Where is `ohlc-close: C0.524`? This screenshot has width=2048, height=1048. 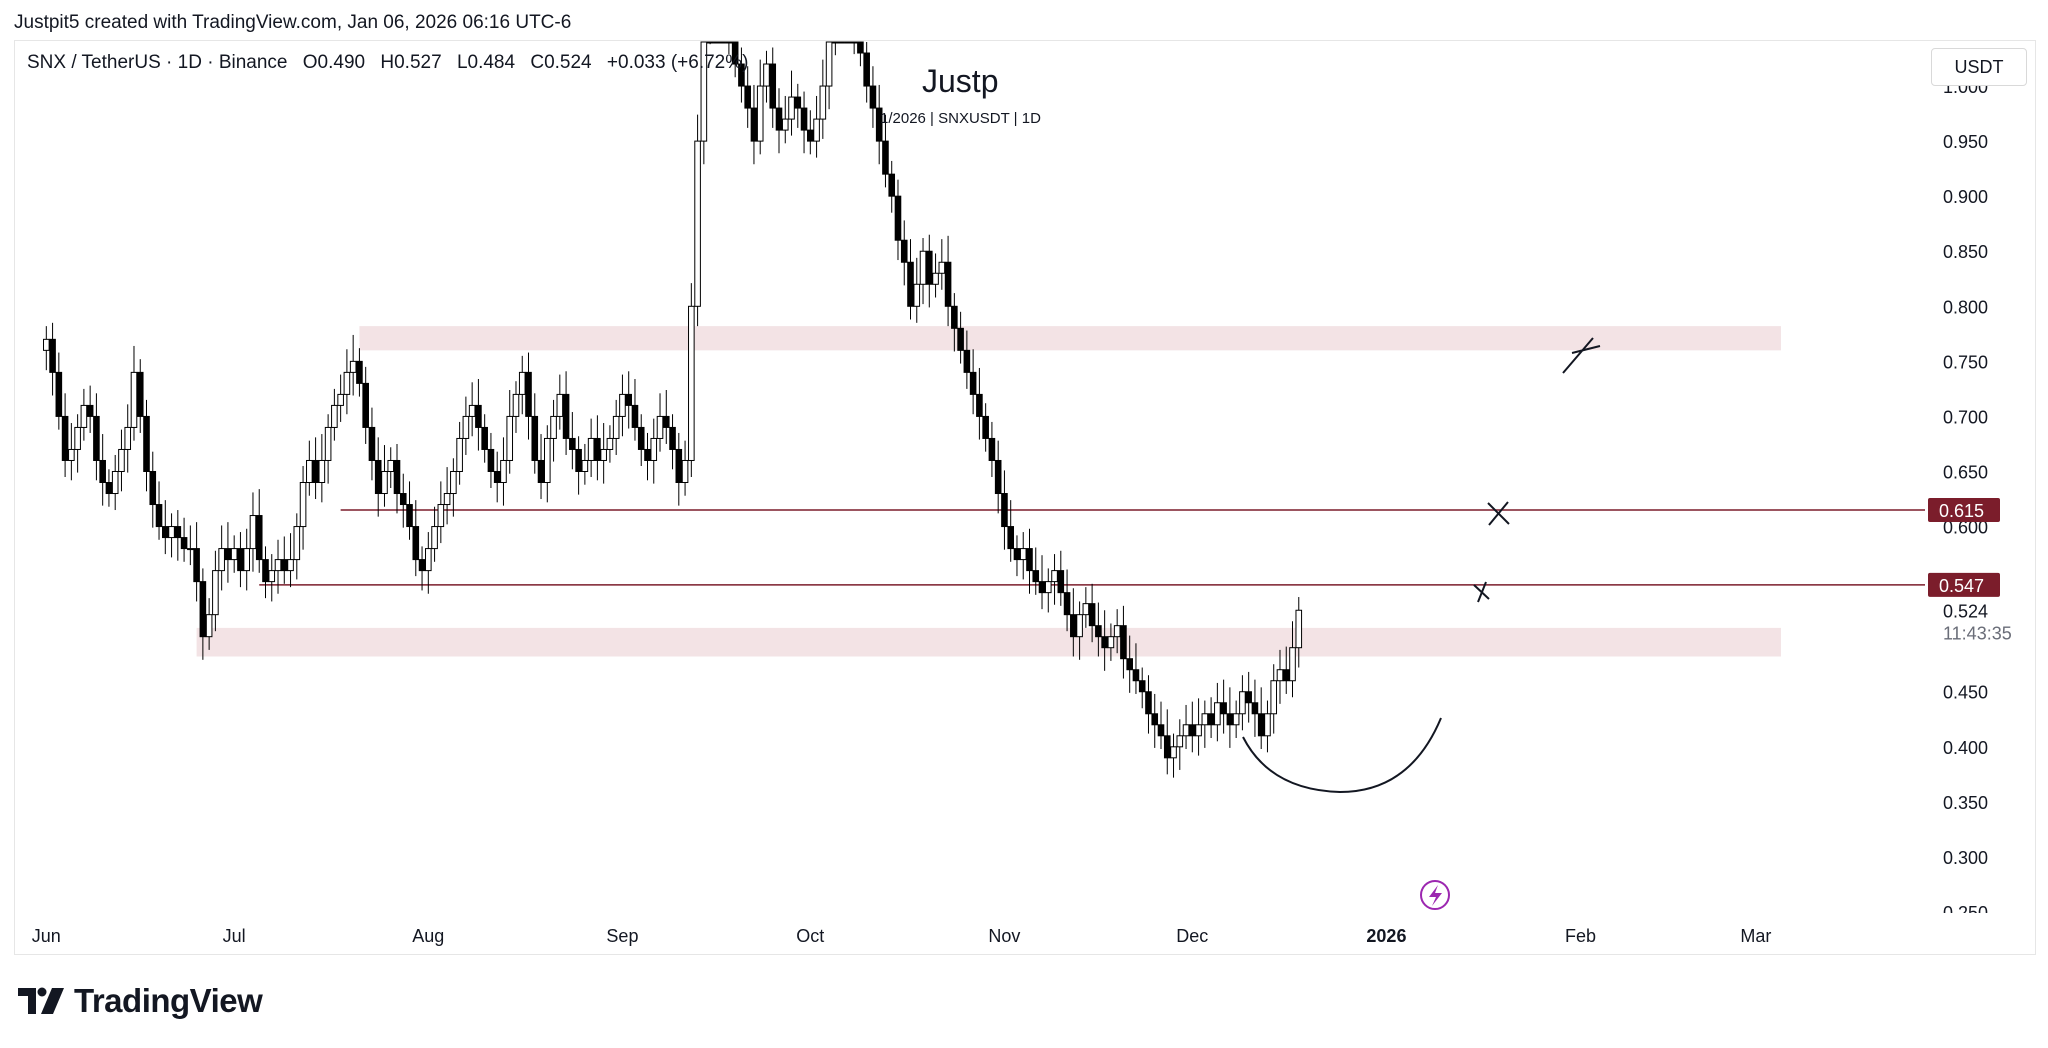
ohlc-close: C0.524 is located at coordinates (561, 62).